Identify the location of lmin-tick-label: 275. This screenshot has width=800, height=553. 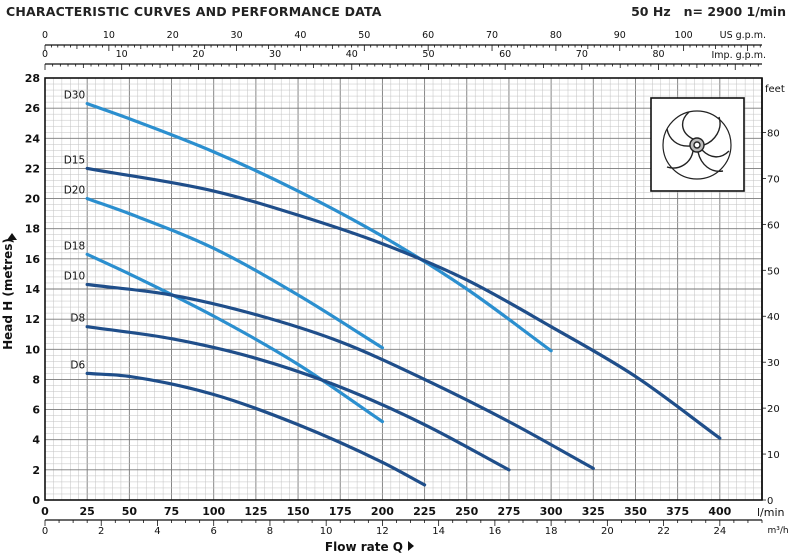
(508, 511).